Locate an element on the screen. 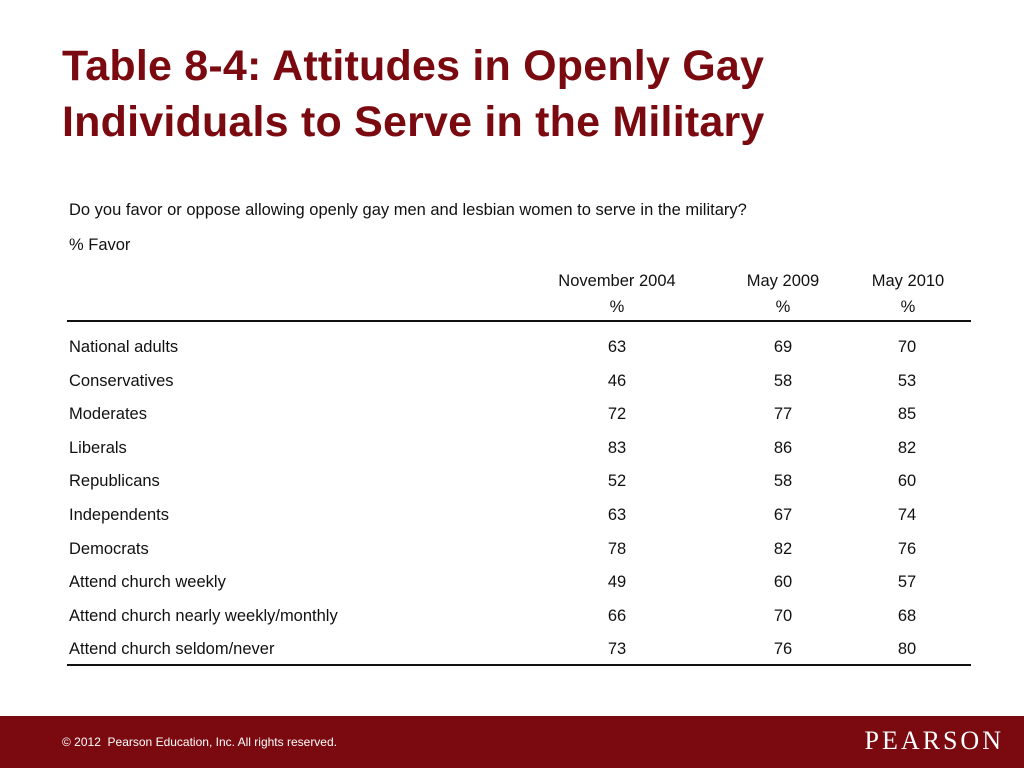 This screenshot has width=1024, height=768. row-label: Republicans is located at coordinates (114, 481).